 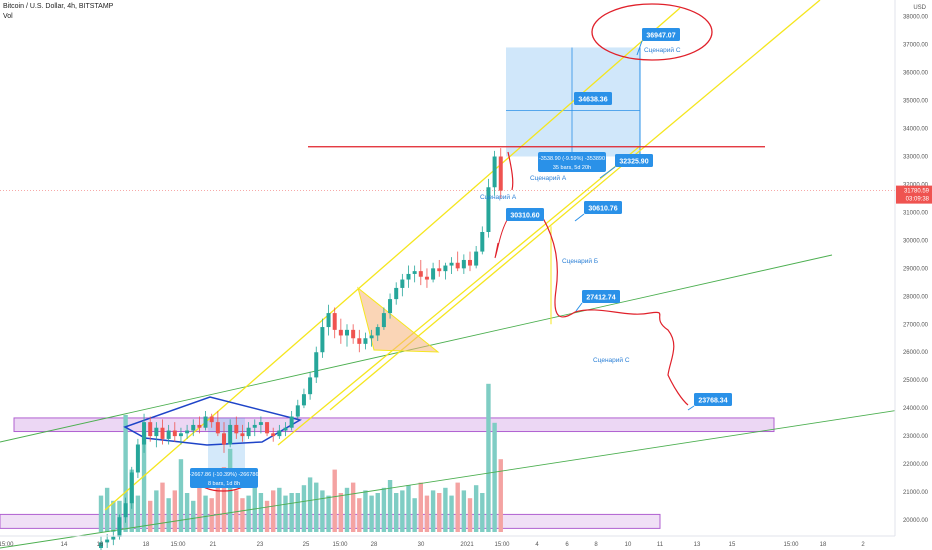 What do you see at coordinates (58, 6) in the screenshot?
I see `chart-title: Bitcoin / U.S. Dollar, 4h, BITSTAMP` at bounding box center [58, 6].